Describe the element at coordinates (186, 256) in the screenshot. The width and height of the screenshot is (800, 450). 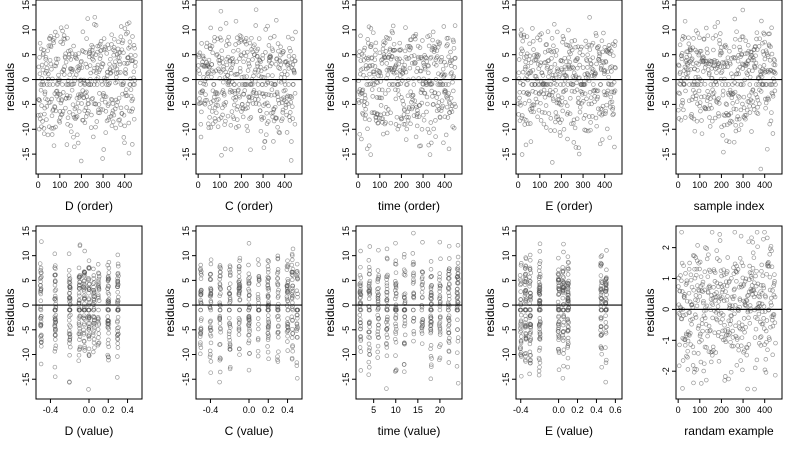
I see `y-tick-label: 10` at that location.